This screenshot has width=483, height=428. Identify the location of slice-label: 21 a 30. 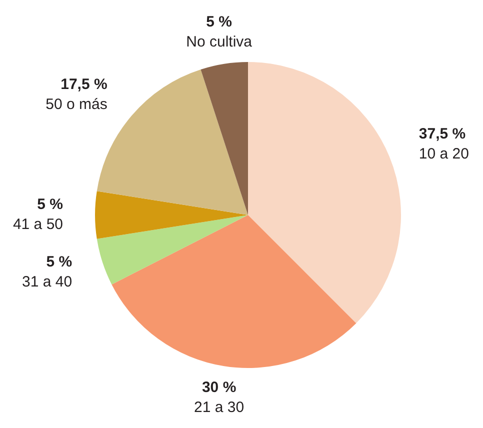
(219, 407).